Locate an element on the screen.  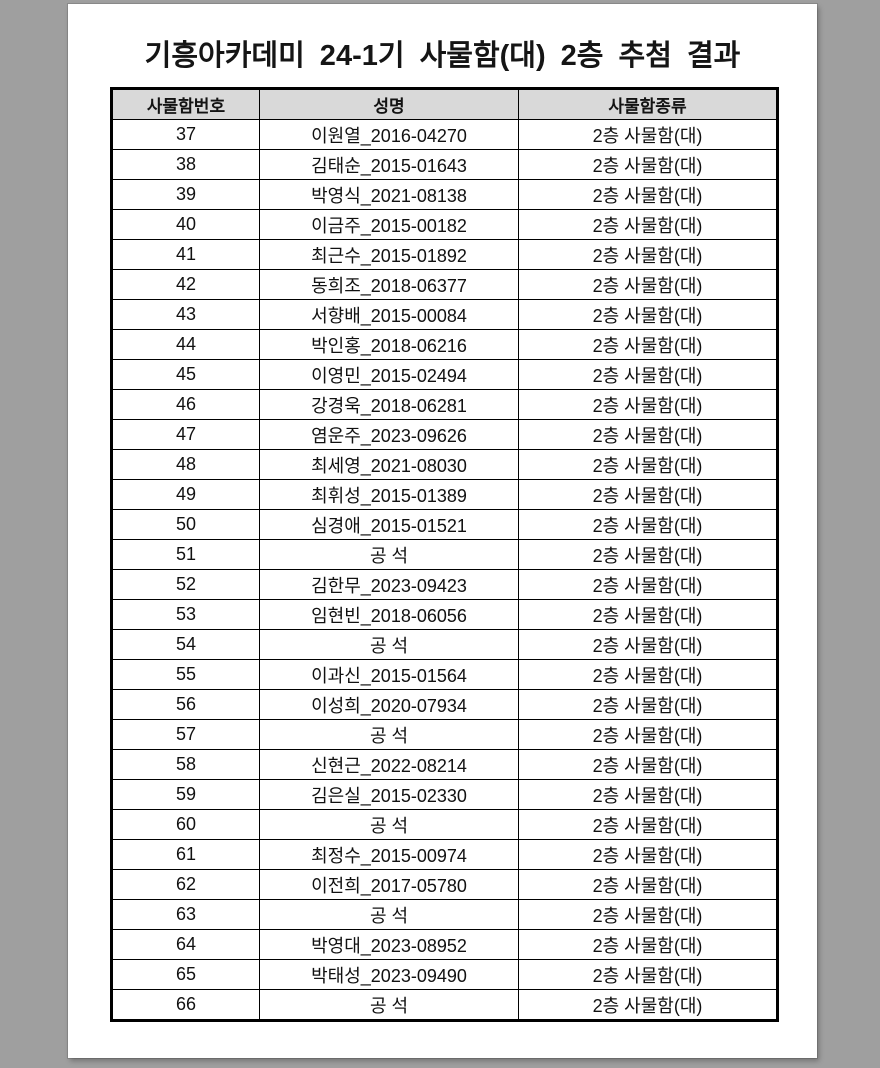
table-row: 40 이금주_2015-00182 2층 사물함(대) is located at coordinates (444, 224).